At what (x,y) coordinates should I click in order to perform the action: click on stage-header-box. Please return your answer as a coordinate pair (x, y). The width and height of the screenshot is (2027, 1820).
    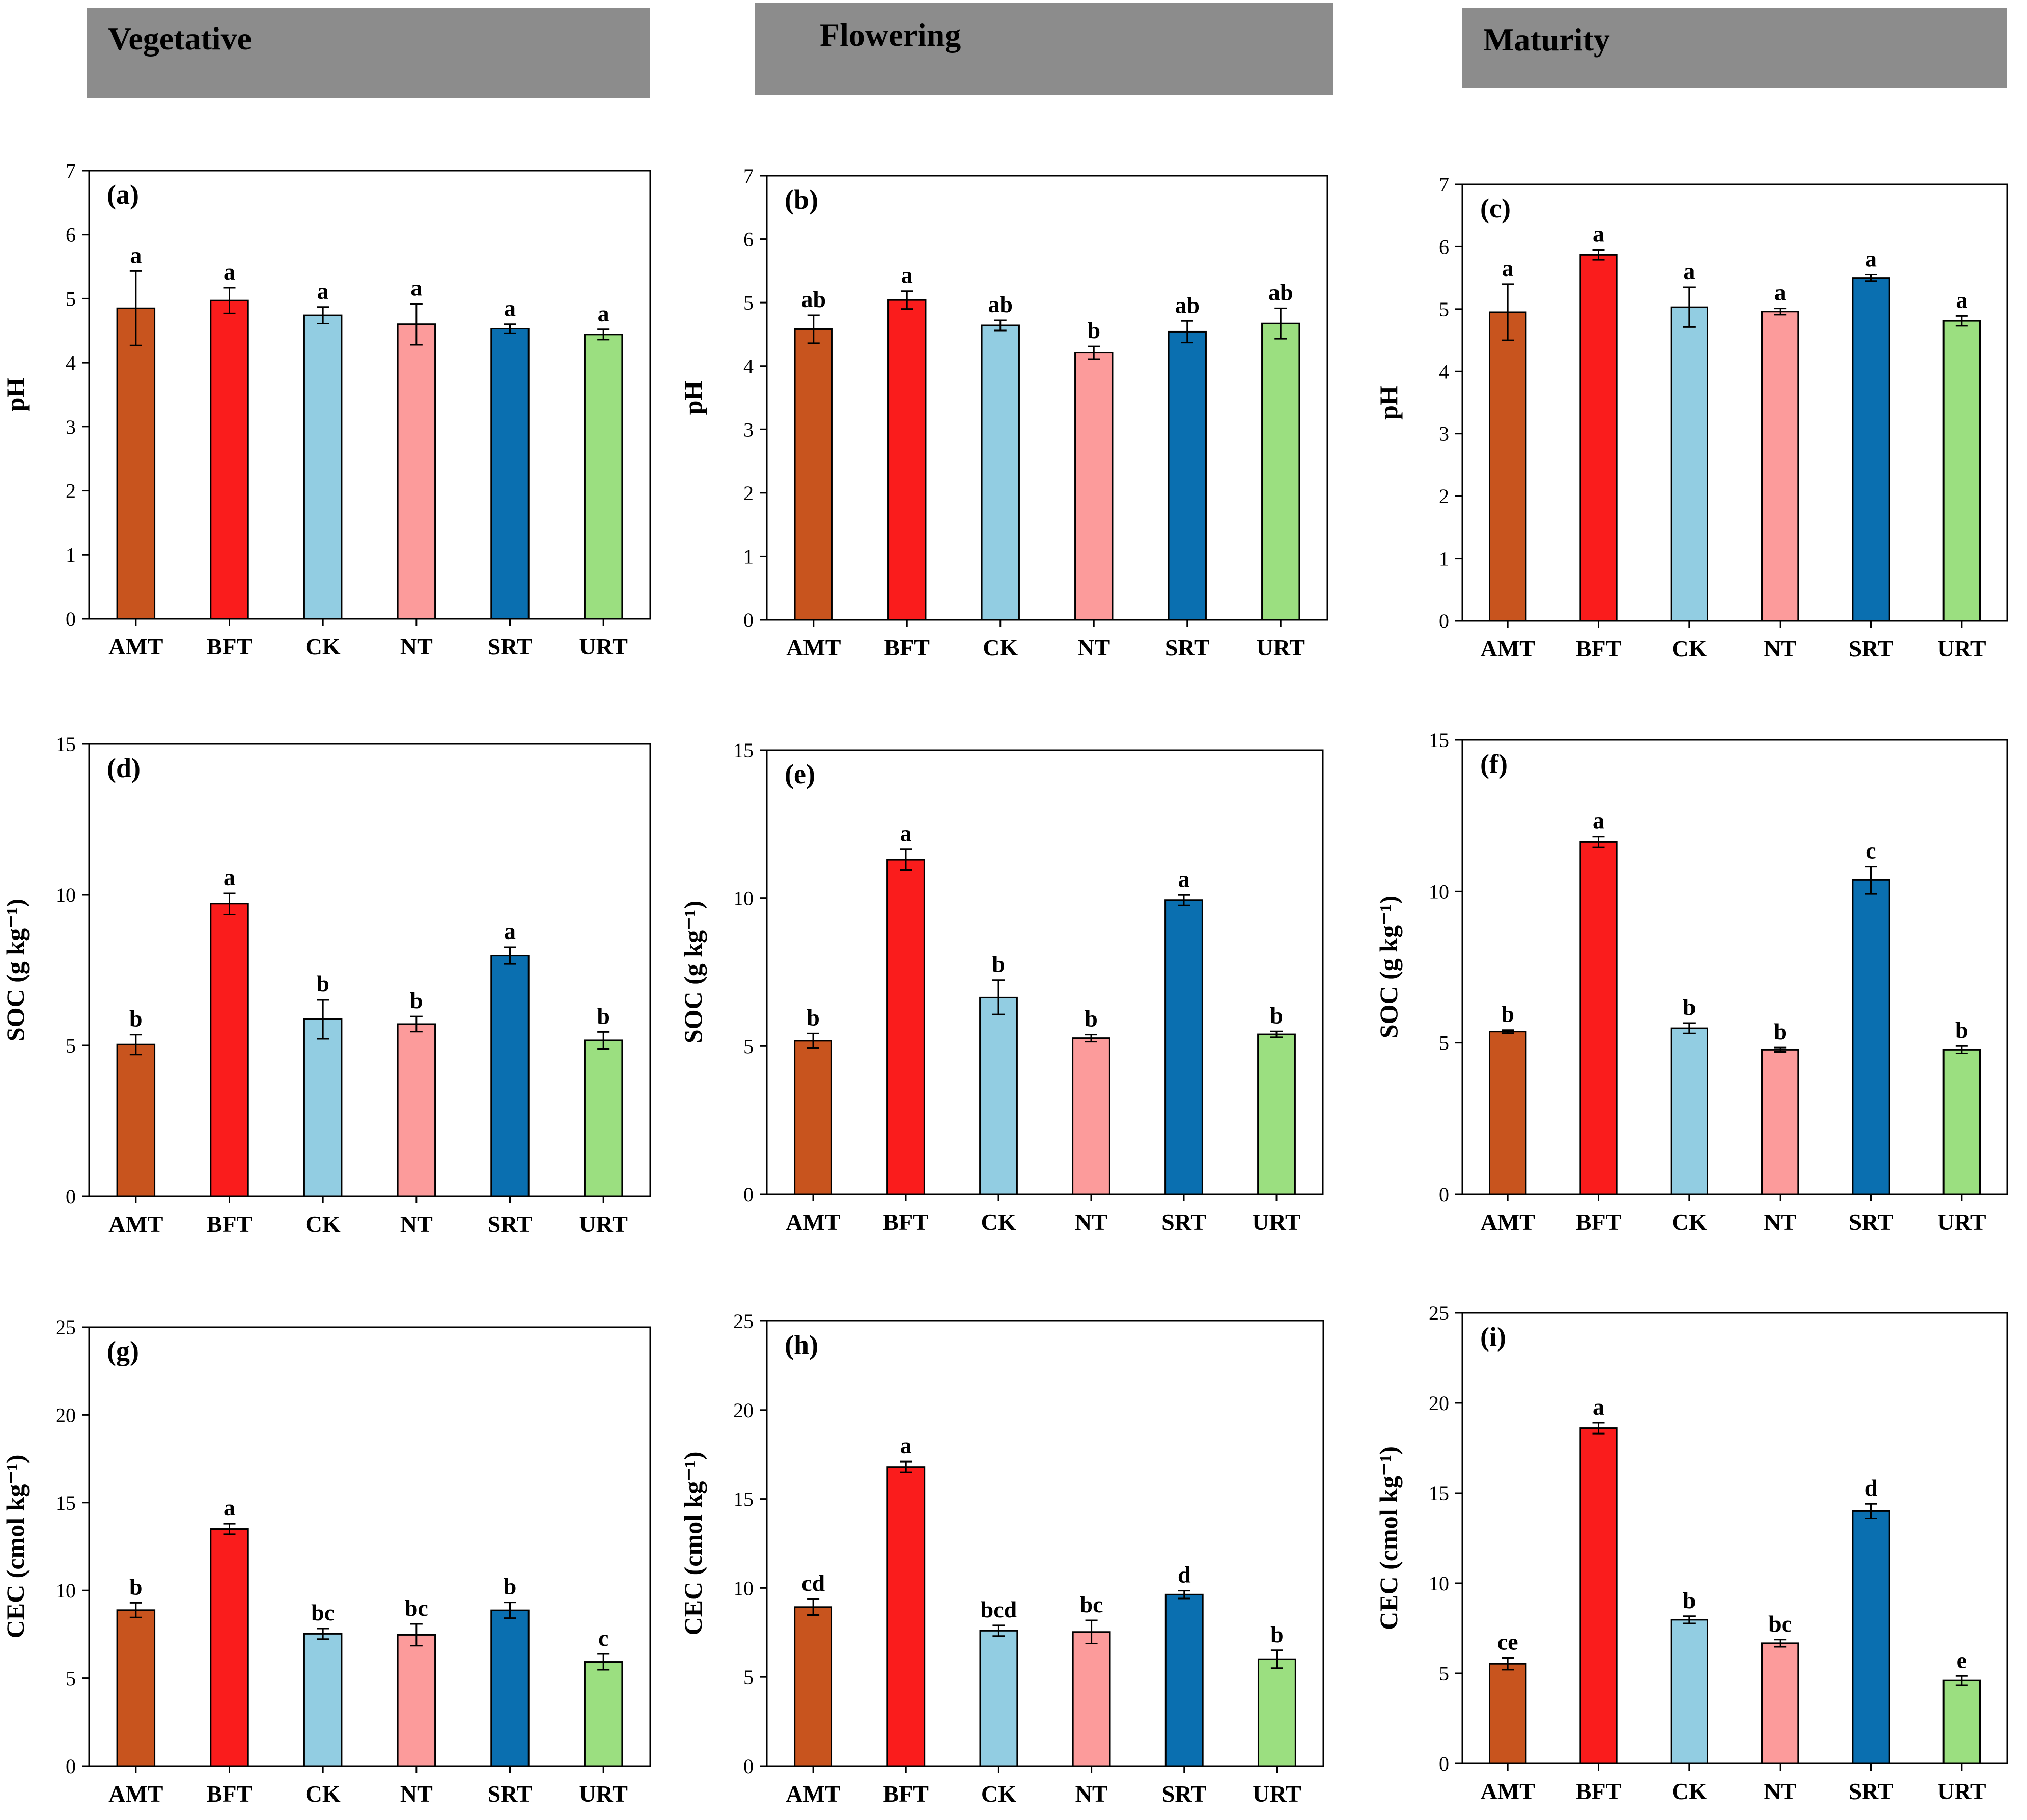
    Looking at the image, I should click on (1044, 49).